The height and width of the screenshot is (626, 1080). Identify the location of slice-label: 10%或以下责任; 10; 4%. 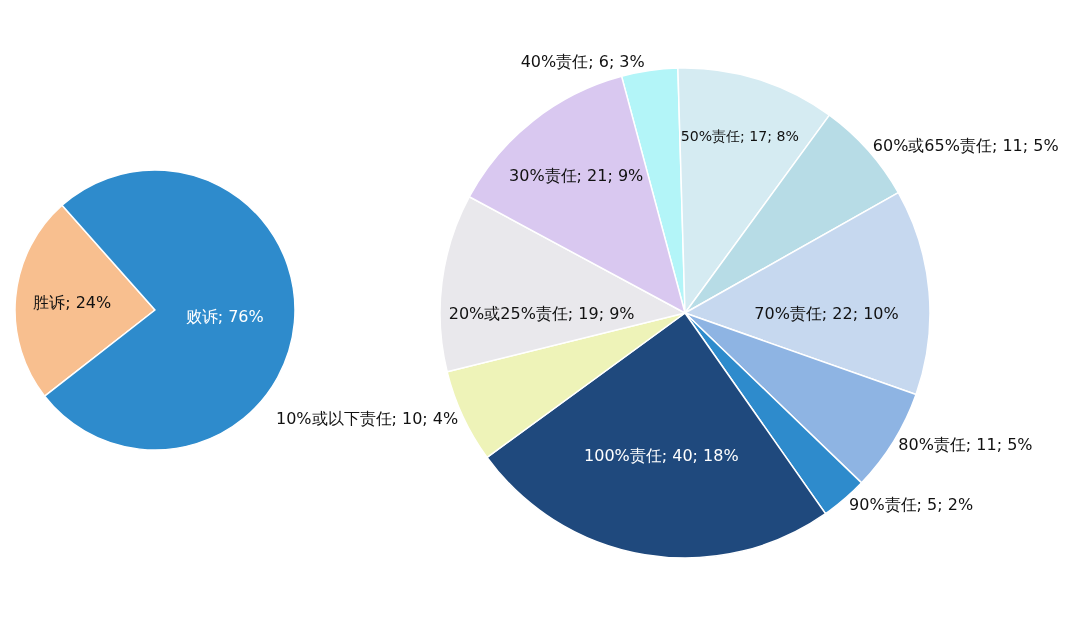
(367, 418).